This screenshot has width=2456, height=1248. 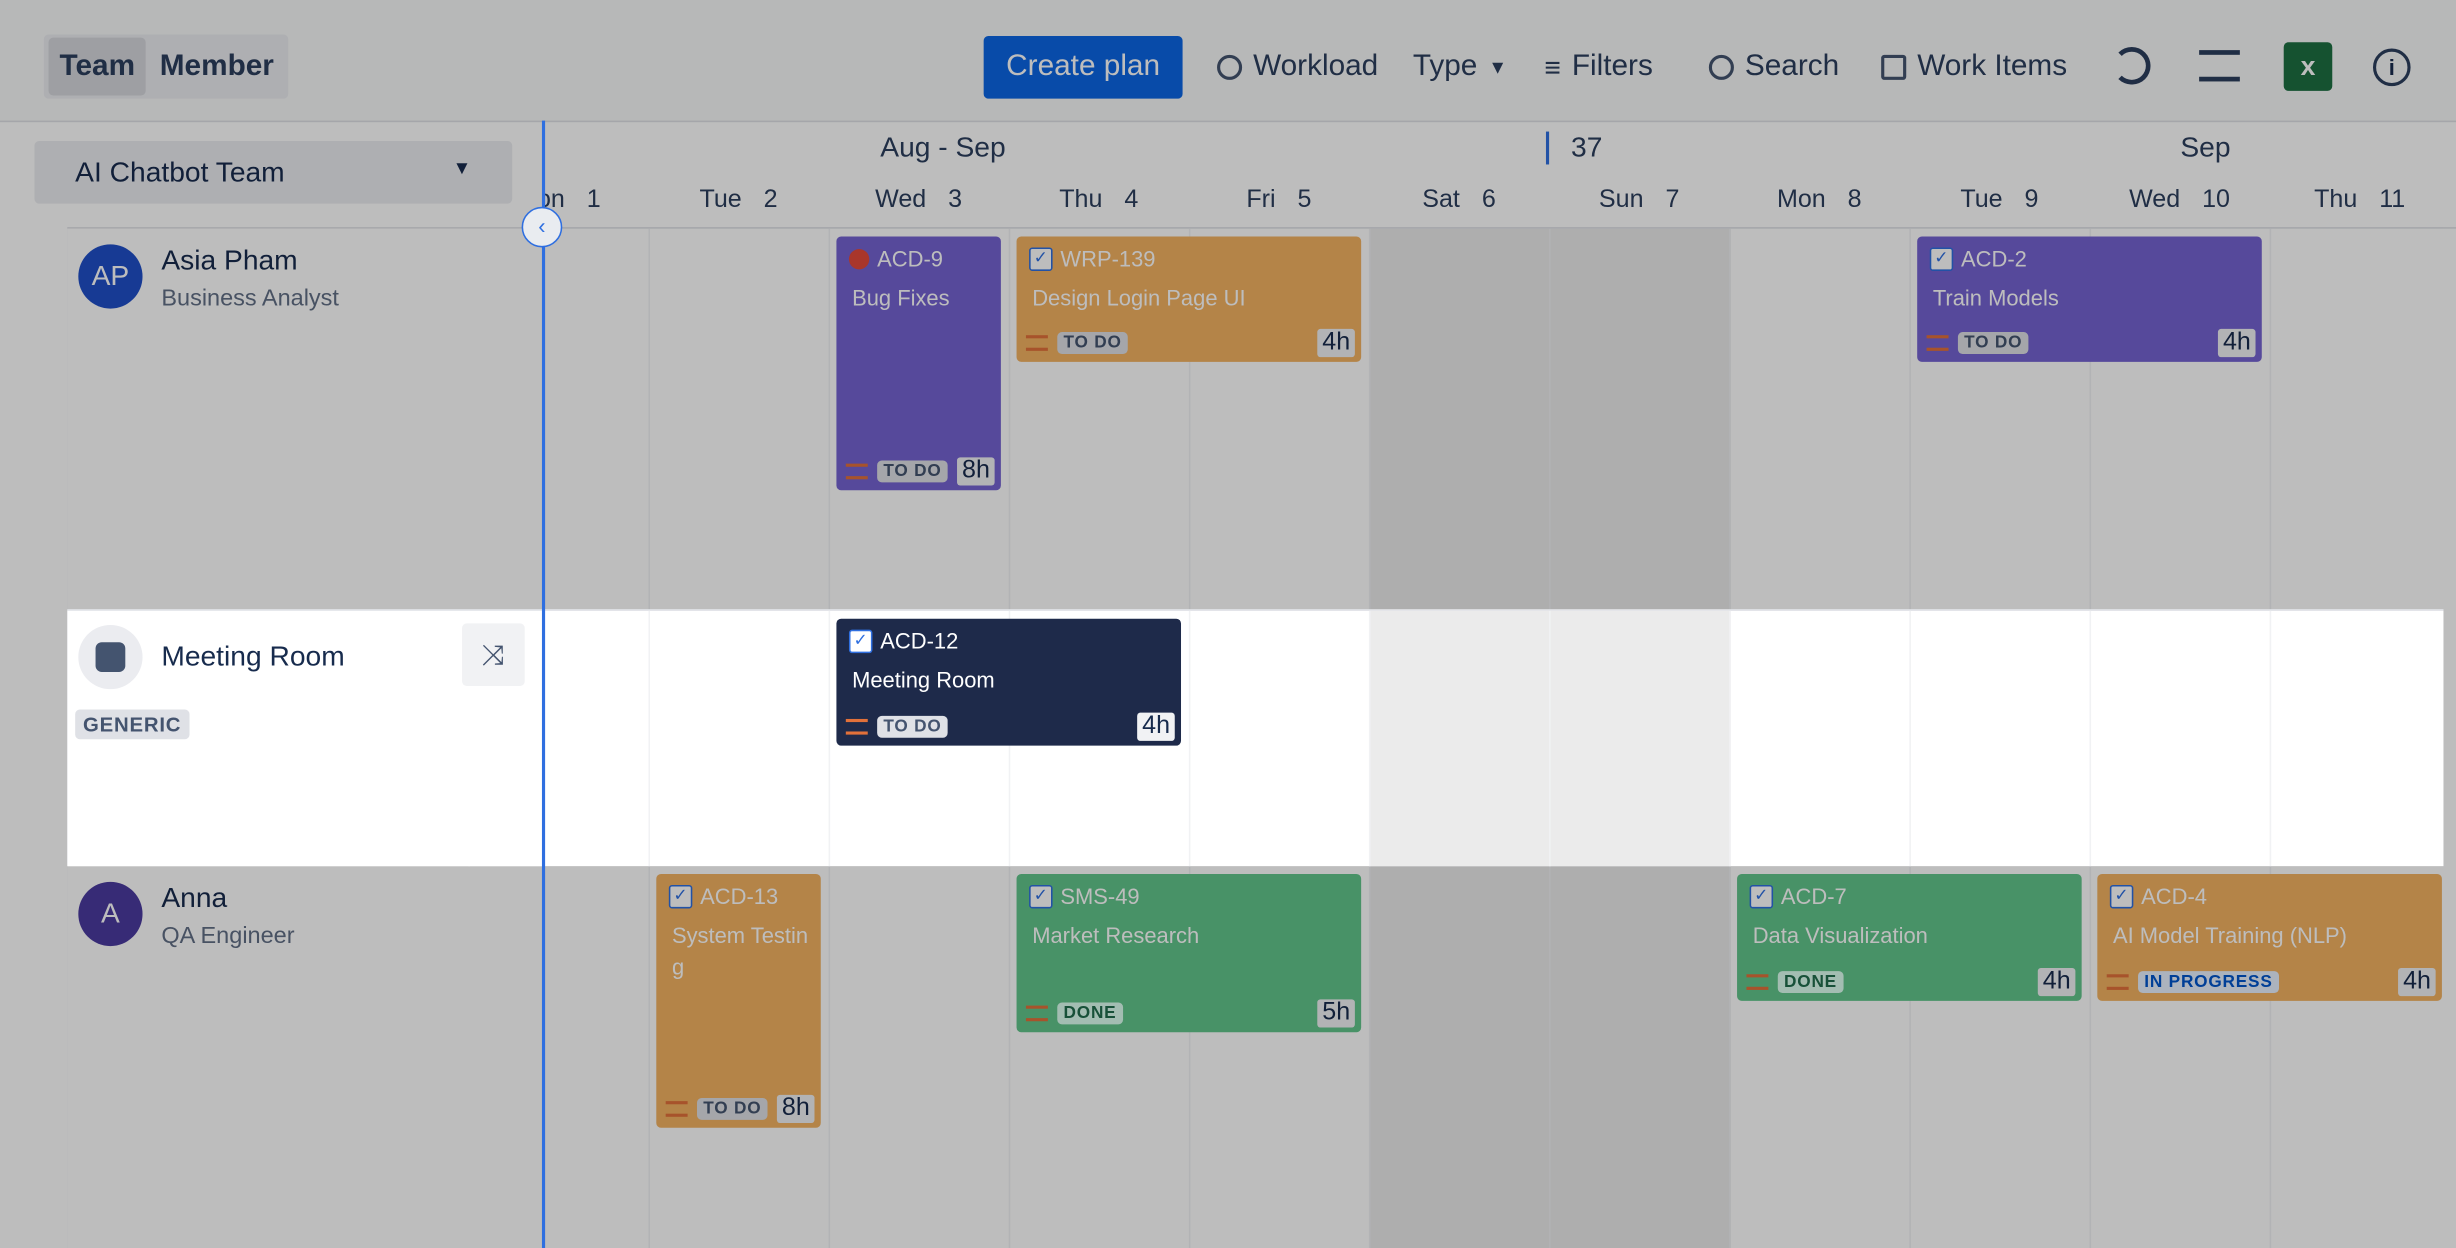 I want to click on day-label: Wed 3, so click(x=919, y=200).